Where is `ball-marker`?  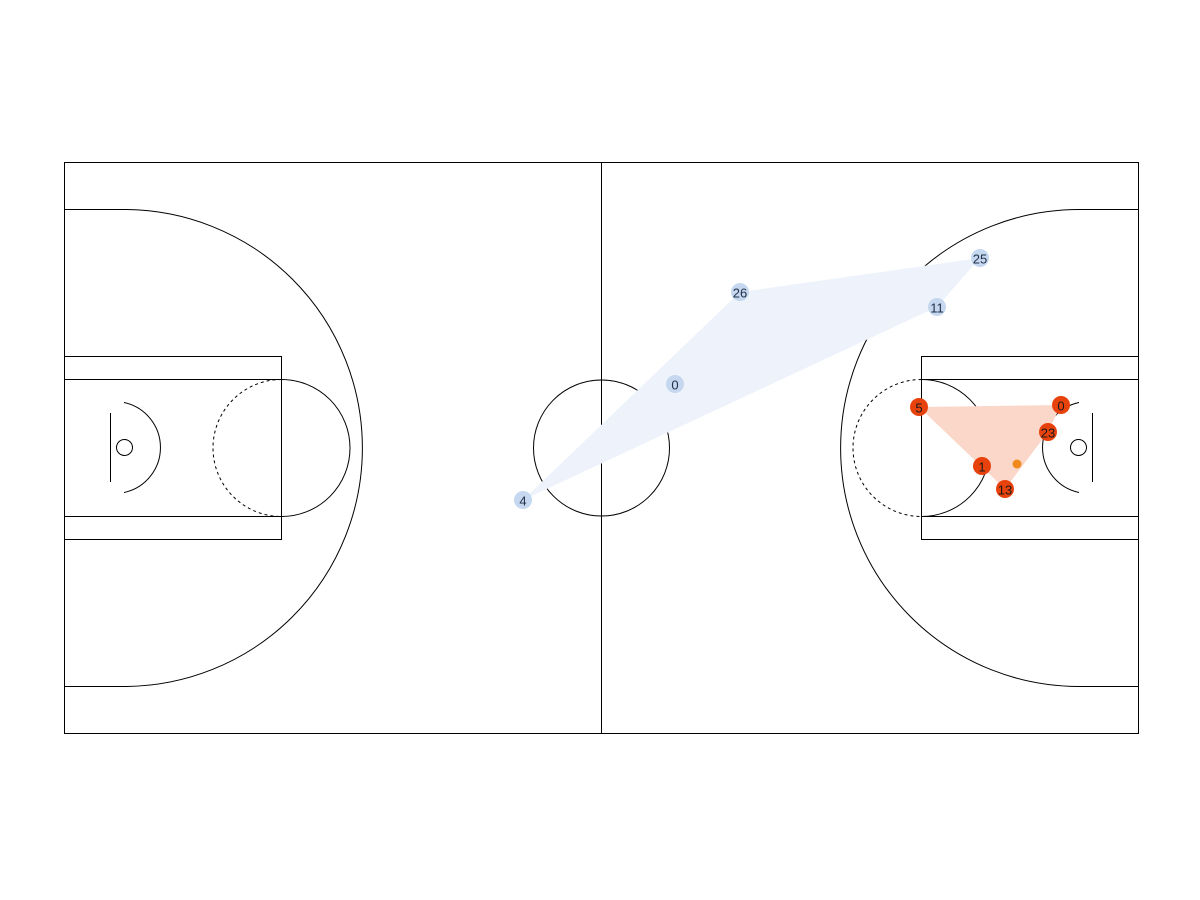 ball-marker is located at coordinates (1017, 464).